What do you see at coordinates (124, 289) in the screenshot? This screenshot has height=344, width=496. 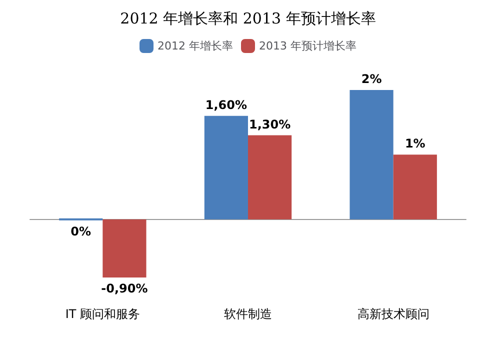 I see `data-label: -0,90%` at bounding box center [124, 289].